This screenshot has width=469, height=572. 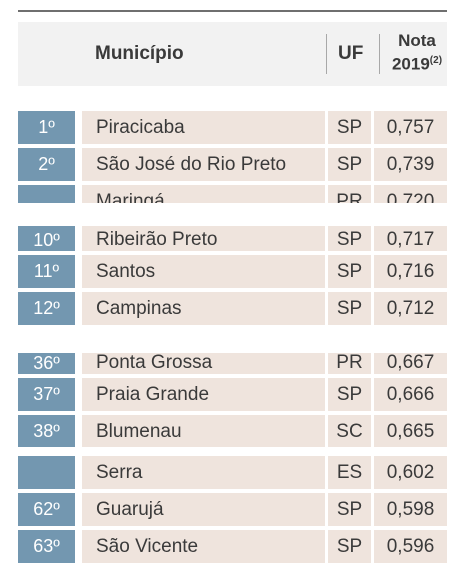 I want to click on rank-badge: 36º, so click(x=46, y=363).